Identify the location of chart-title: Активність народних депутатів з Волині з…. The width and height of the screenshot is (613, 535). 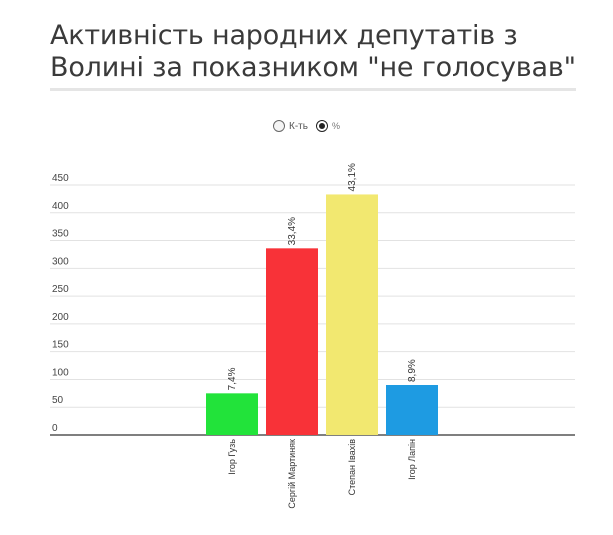
(320, 52).